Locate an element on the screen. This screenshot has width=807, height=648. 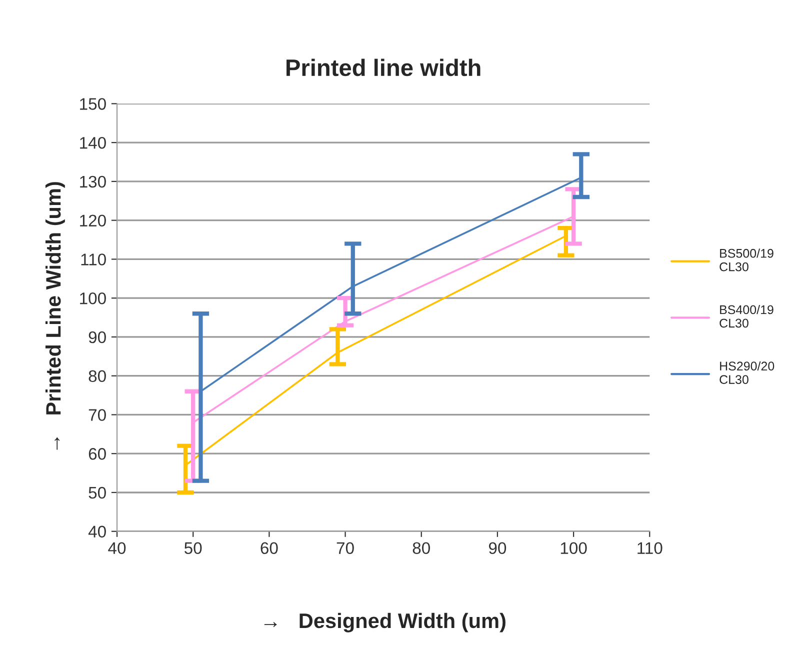
x-tick-label: 70 is located at coordinates (345, 548).